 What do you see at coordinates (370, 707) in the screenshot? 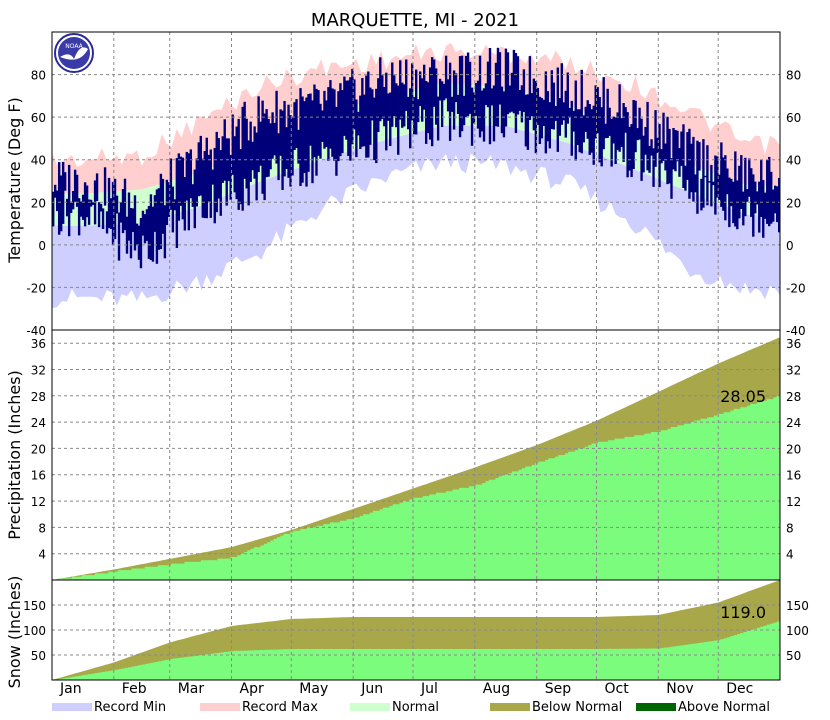
I see `legend-swatch` at bounding box center [370, 707].